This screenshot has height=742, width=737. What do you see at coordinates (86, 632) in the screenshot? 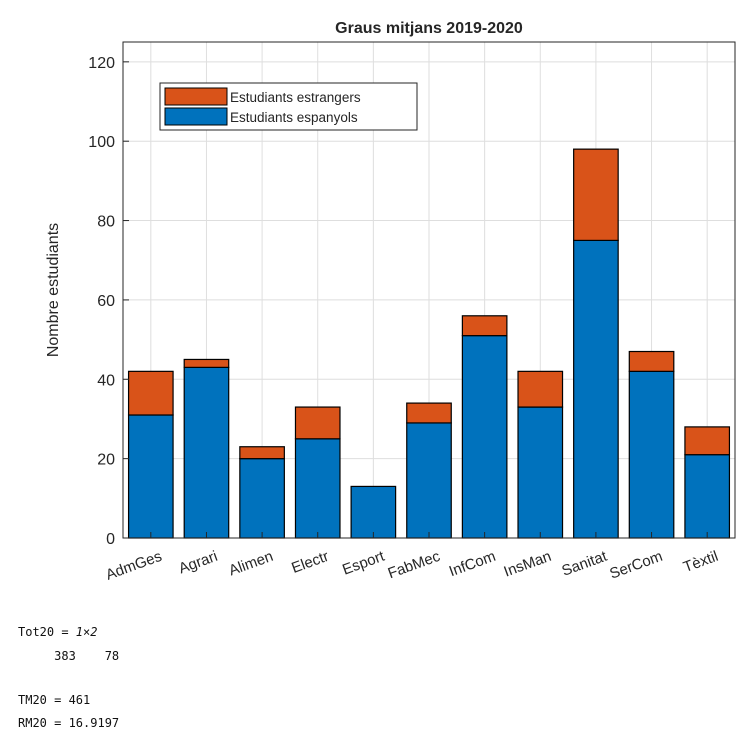
I see `console-tot-dims: 1×2` at bounding box center [86, 632].